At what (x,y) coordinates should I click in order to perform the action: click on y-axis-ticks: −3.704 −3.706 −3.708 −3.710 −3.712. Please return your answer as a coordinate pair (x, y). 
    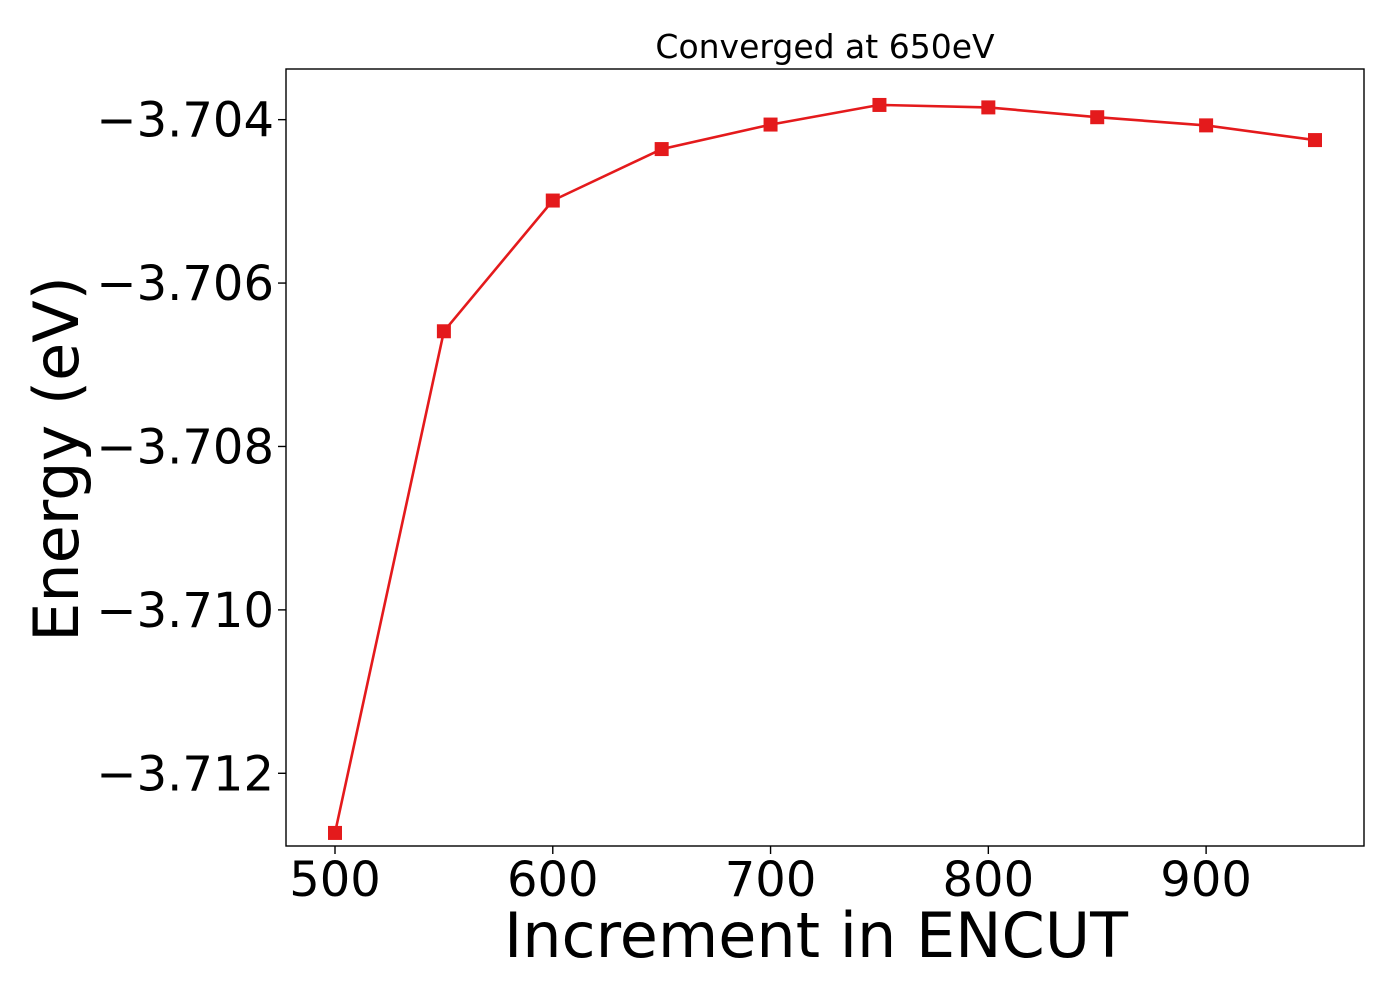
    Looking at the image, I should click on (191, 447).